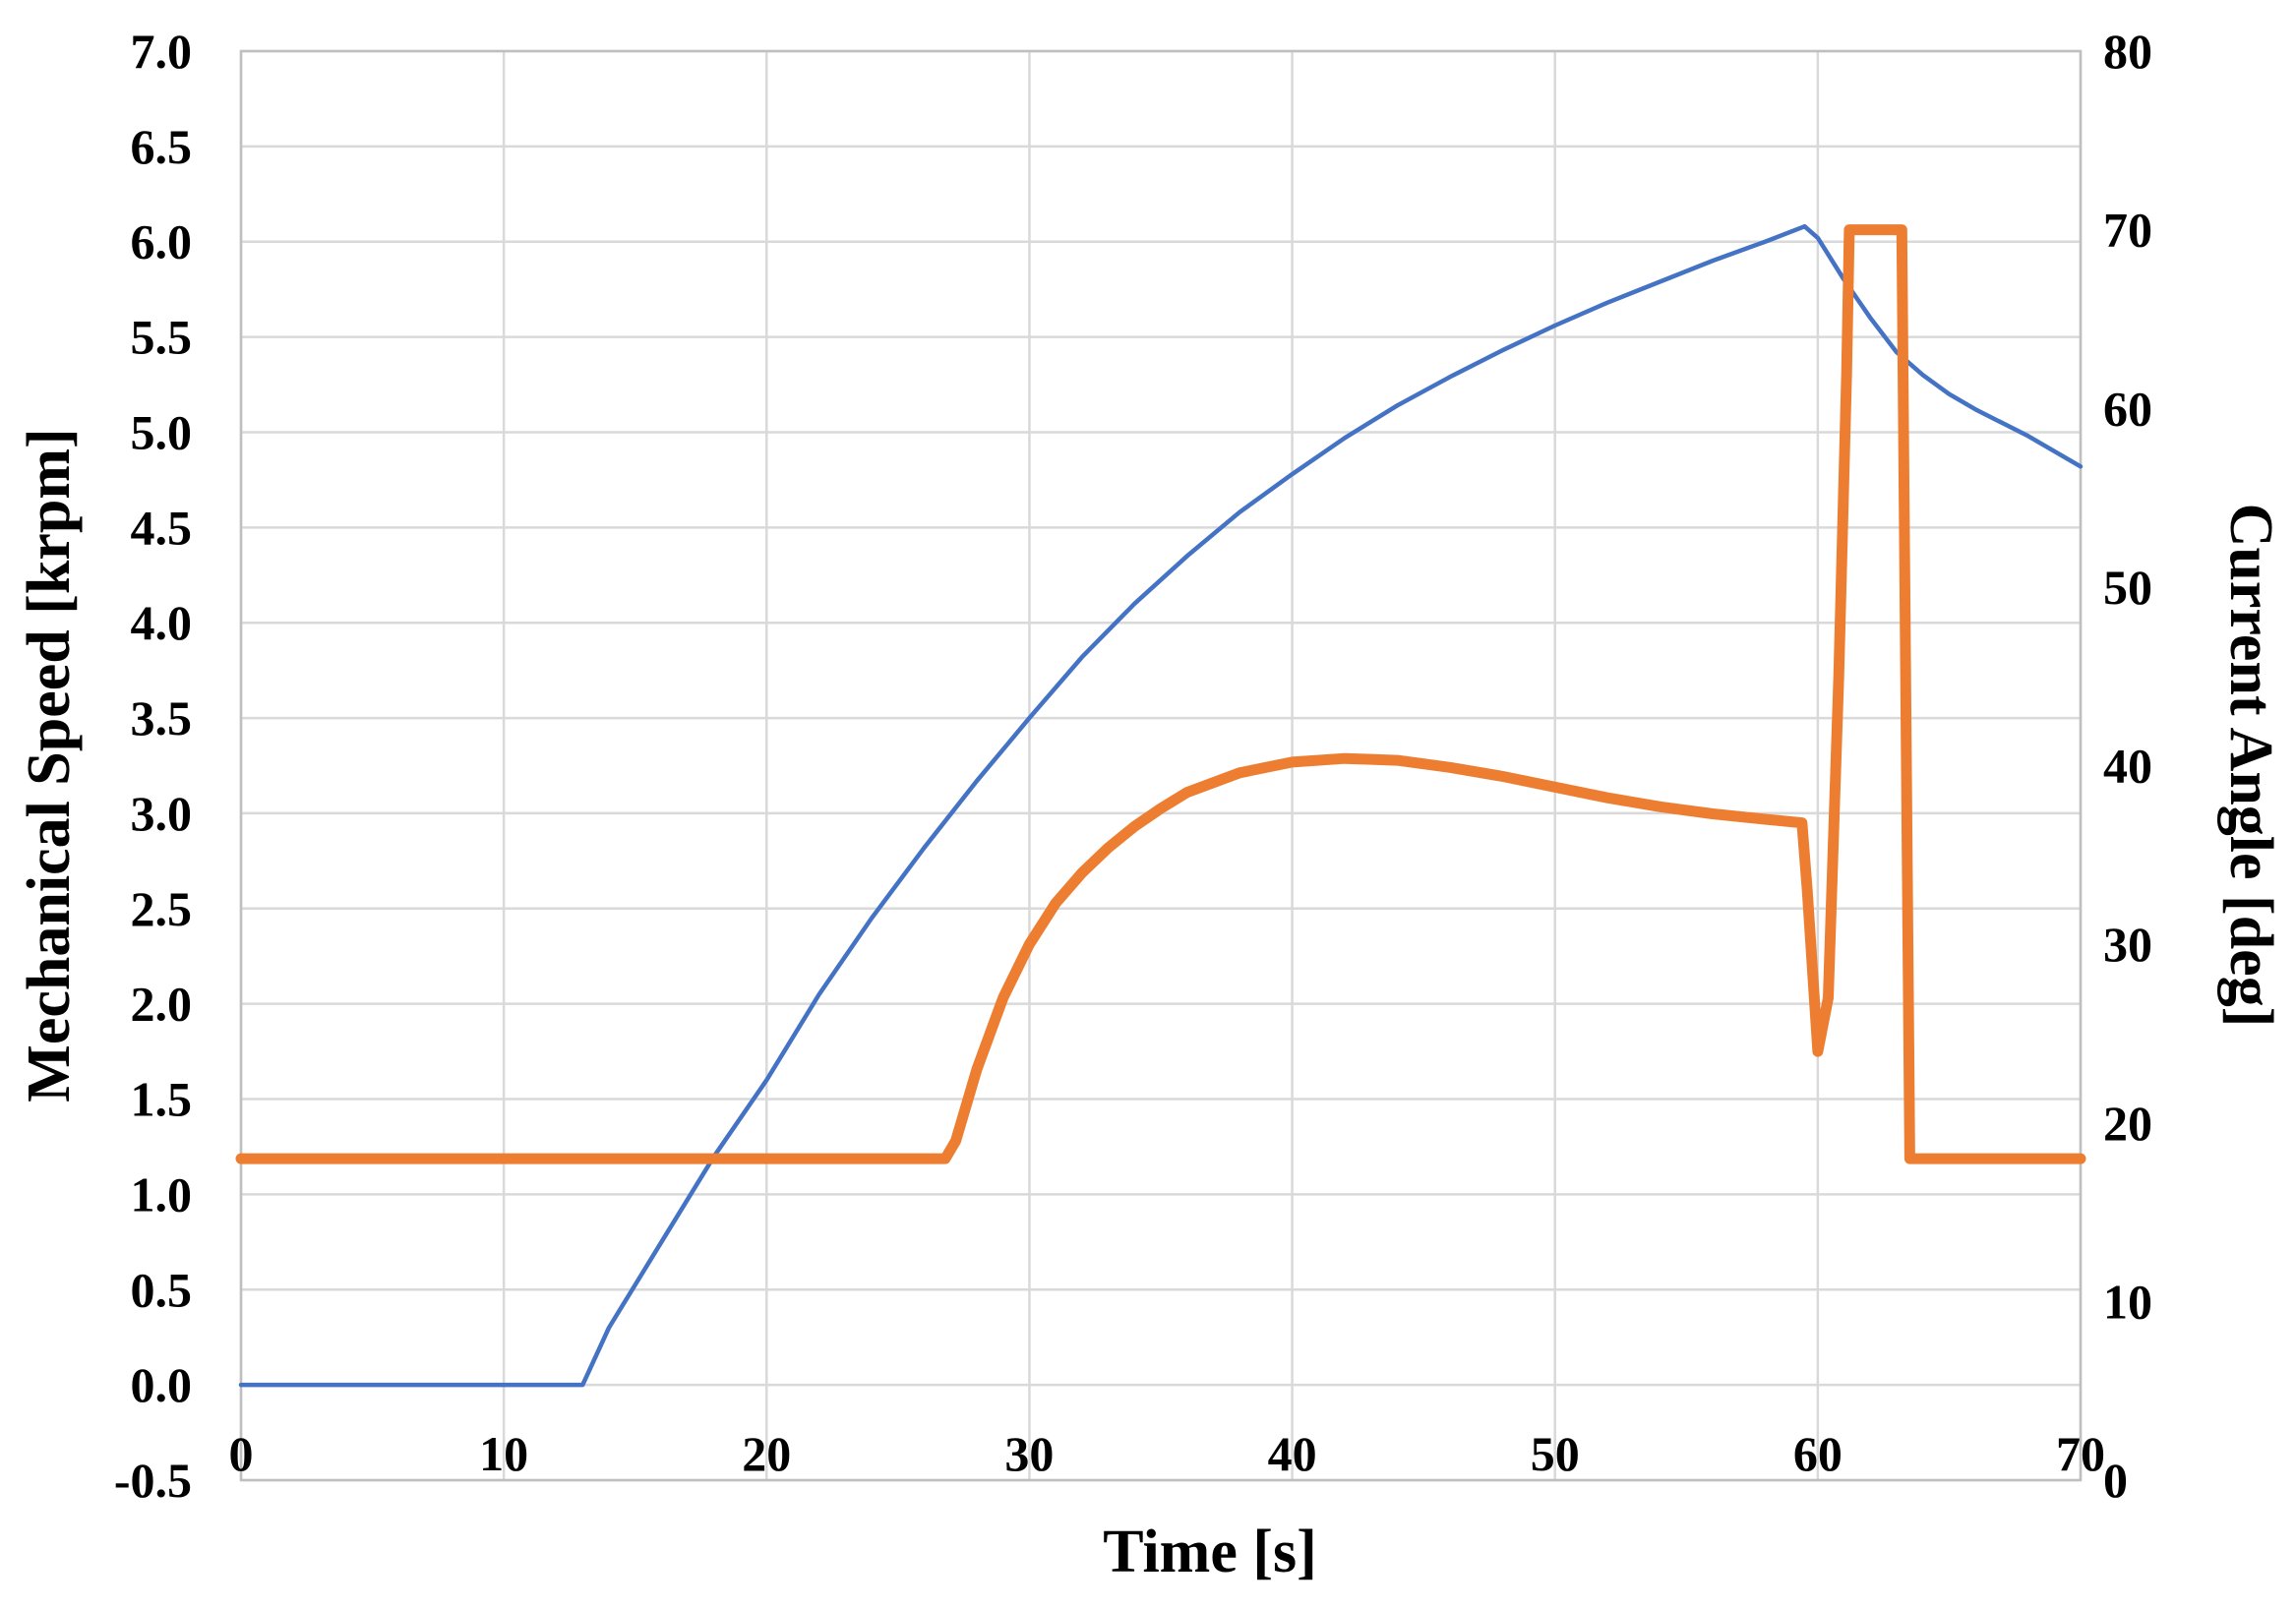 Image resolution: width=2296 pixels, height=1609 pixels. I want to click on y-left-tick-label: 7.0, so click(162, 52).